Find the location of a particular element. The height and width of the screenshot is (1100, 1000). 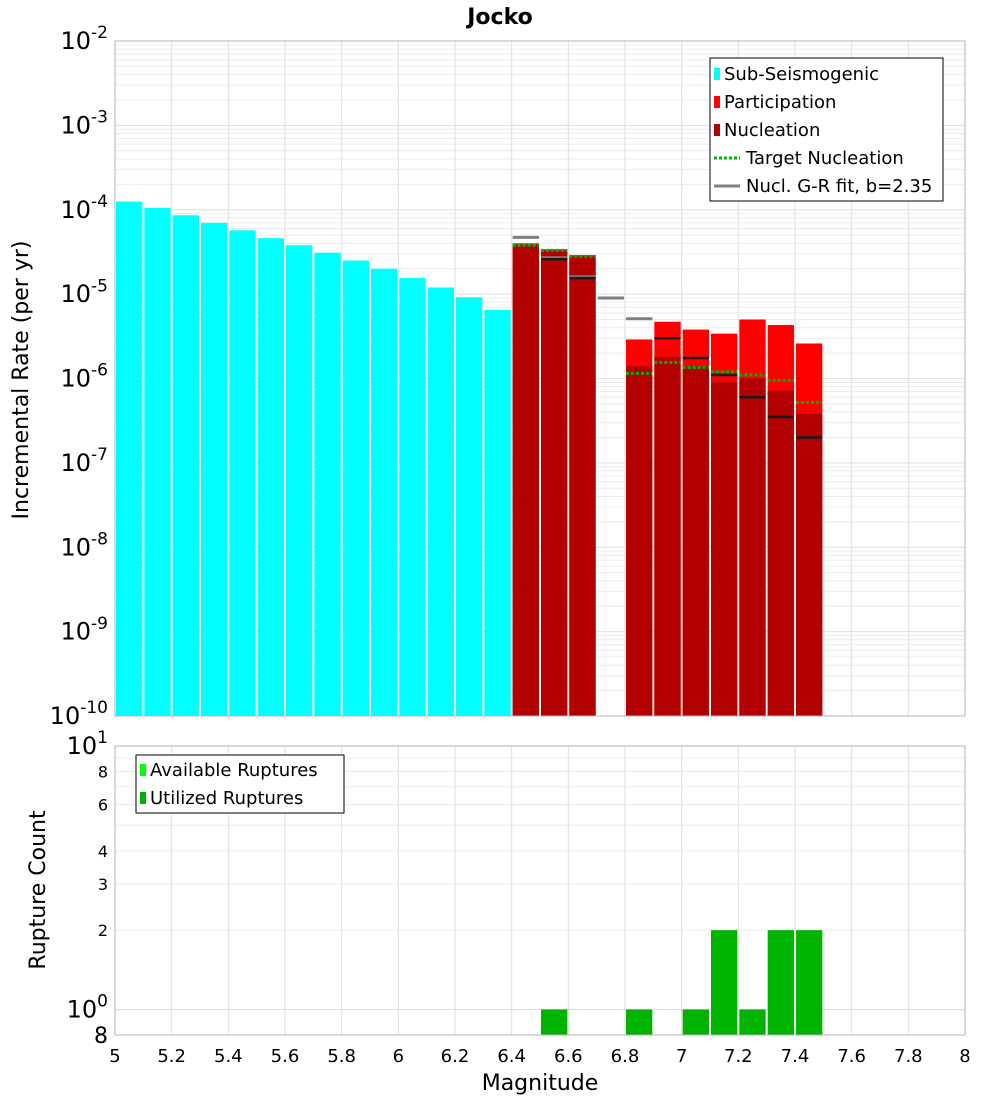

legend-label: Available Ruptures is located at coordinates (234, 770).